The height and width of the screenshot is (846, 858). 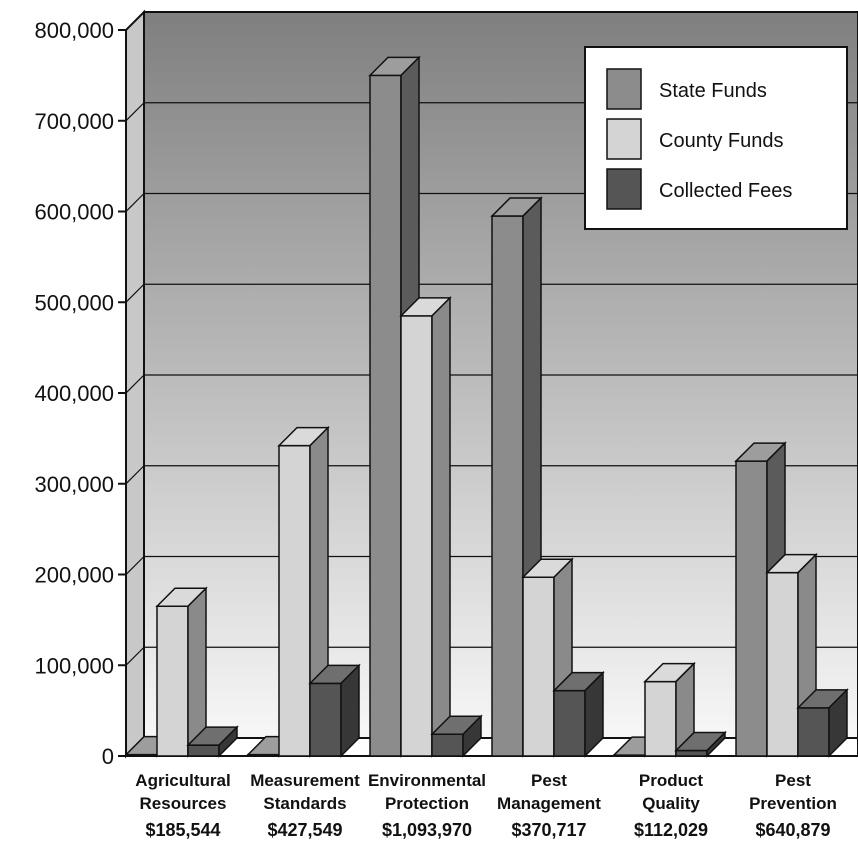 What do you see at coordinates (721, 141) in the screenshot?
I see `legend-label: County Funds` at bounding box center [721, 141].